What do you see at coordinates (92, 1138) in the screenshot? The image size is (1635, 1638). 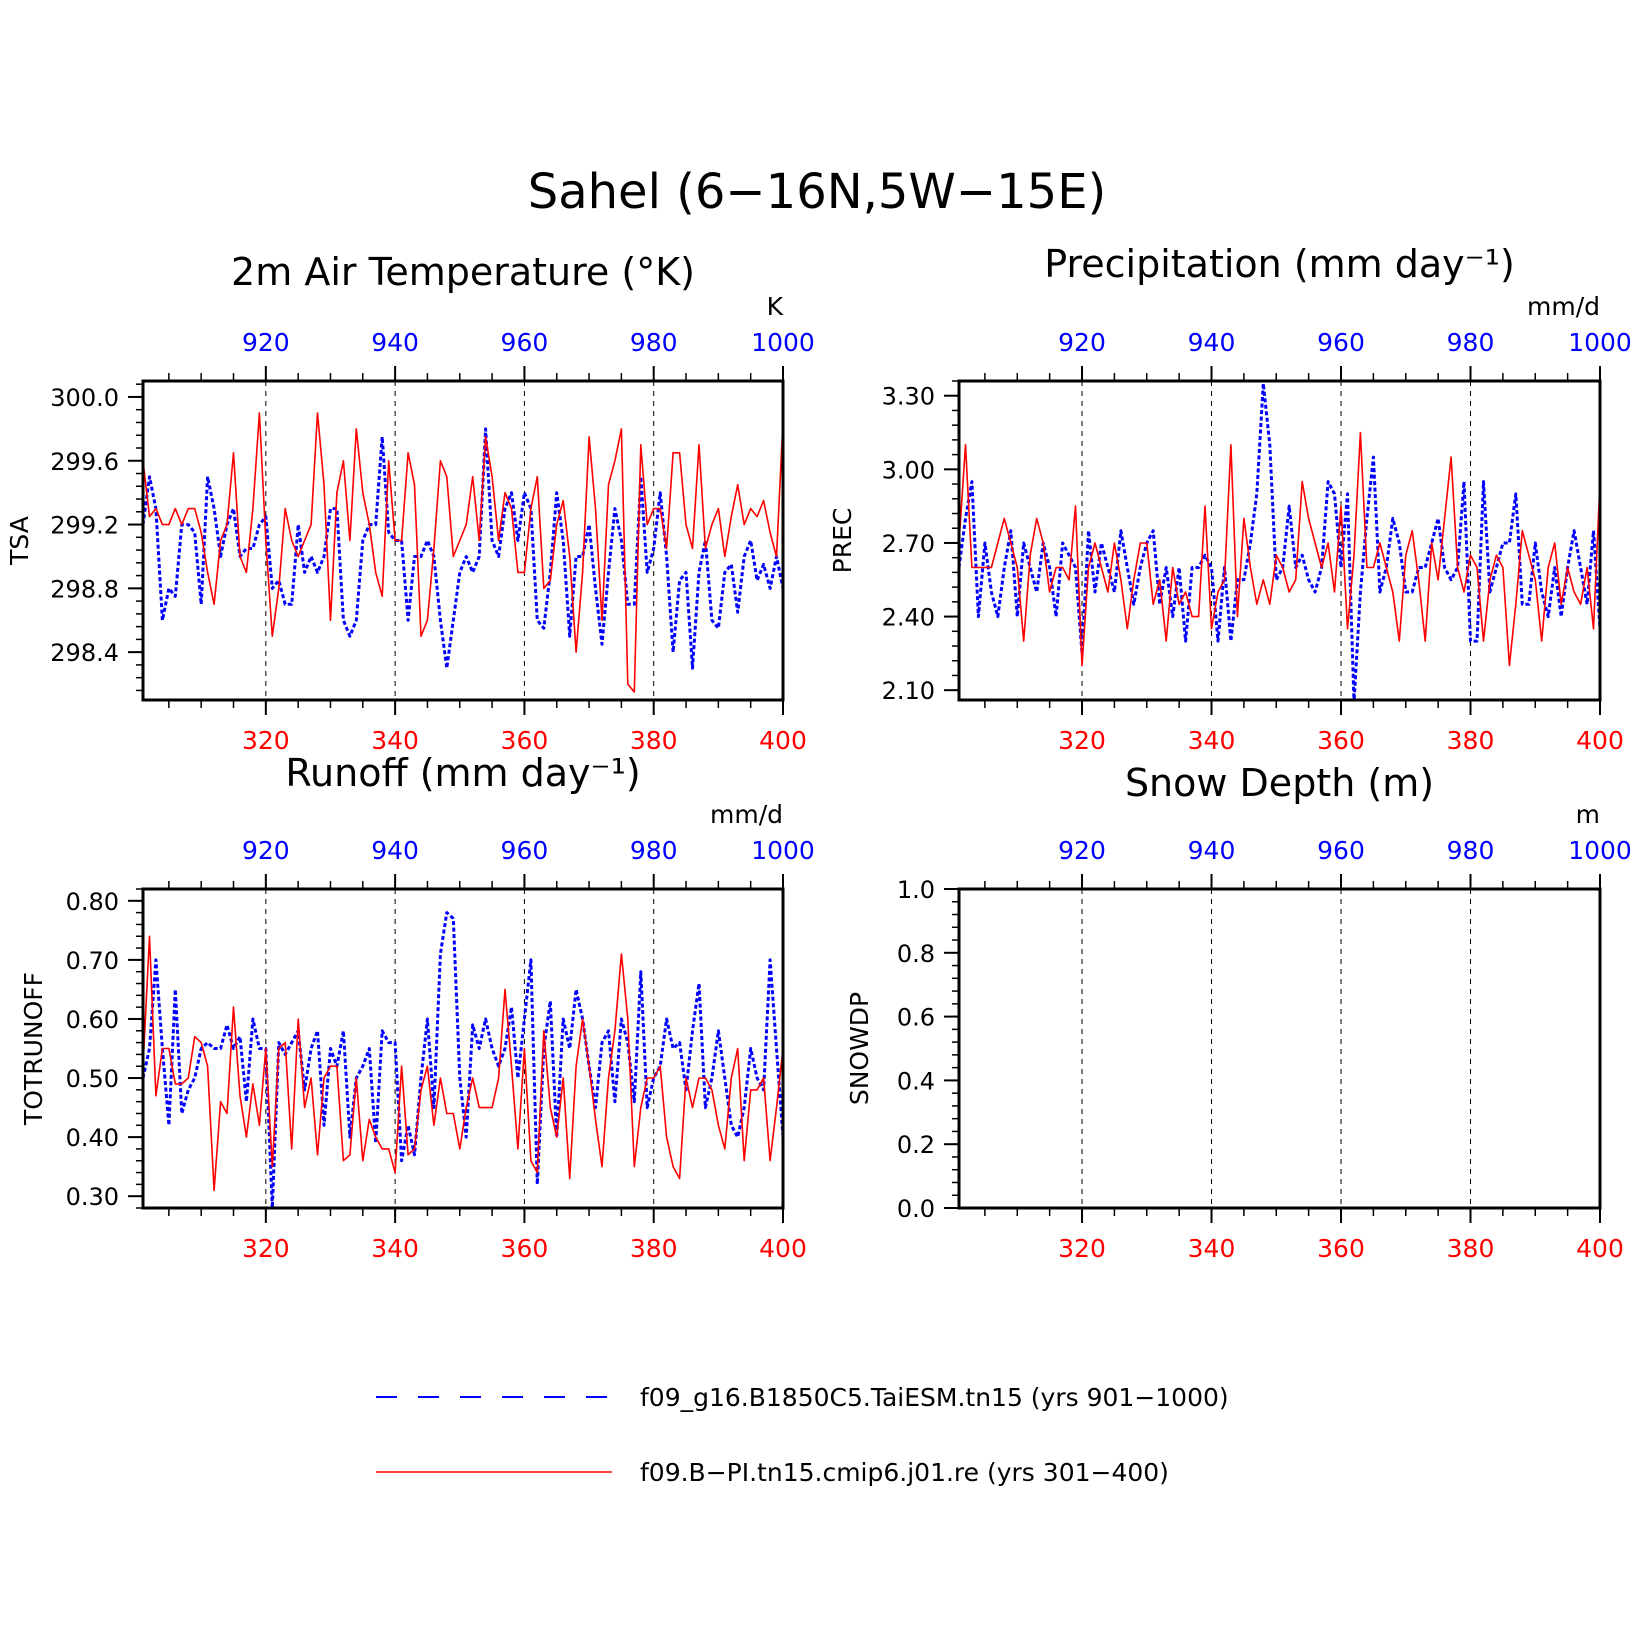 I see `y-tick-label: 0.40` at bounding box center [92, 1138].